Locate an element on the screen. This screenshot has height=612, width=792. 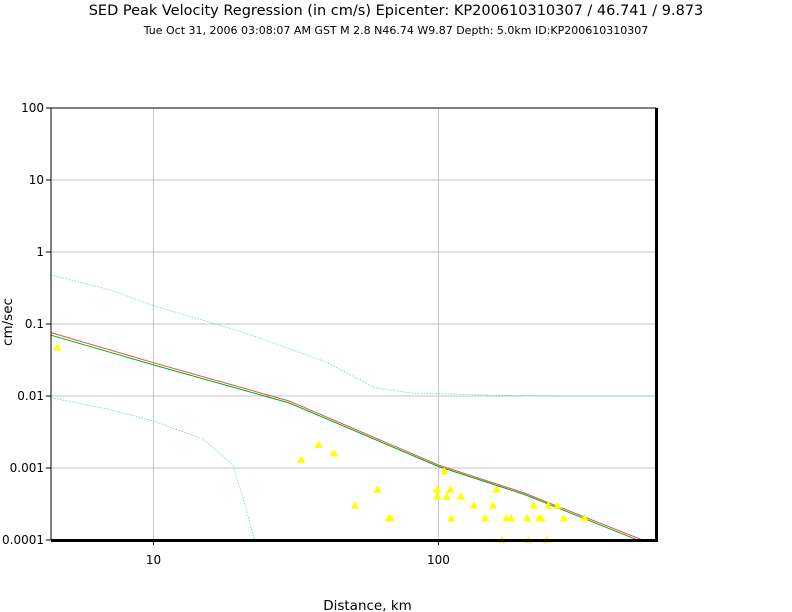
y-axis-label: cm/sec is located at coordinates (8, 322).